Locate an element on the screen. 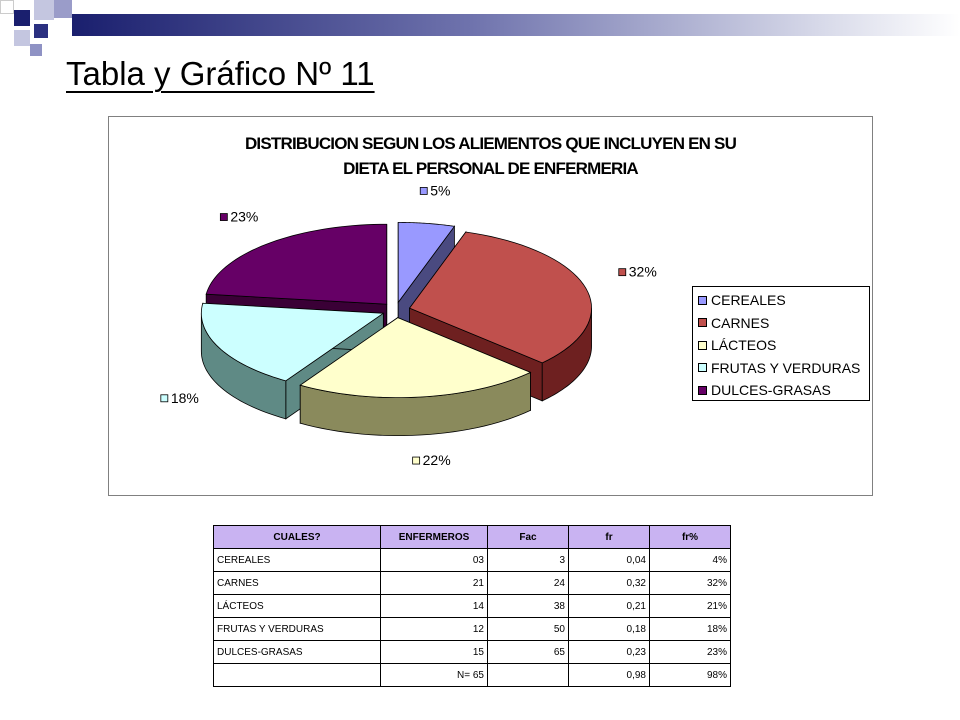  legend-label-frutas-y-verduras: FRUTAS Y VERDURAS is located at coordinates (786, 367).